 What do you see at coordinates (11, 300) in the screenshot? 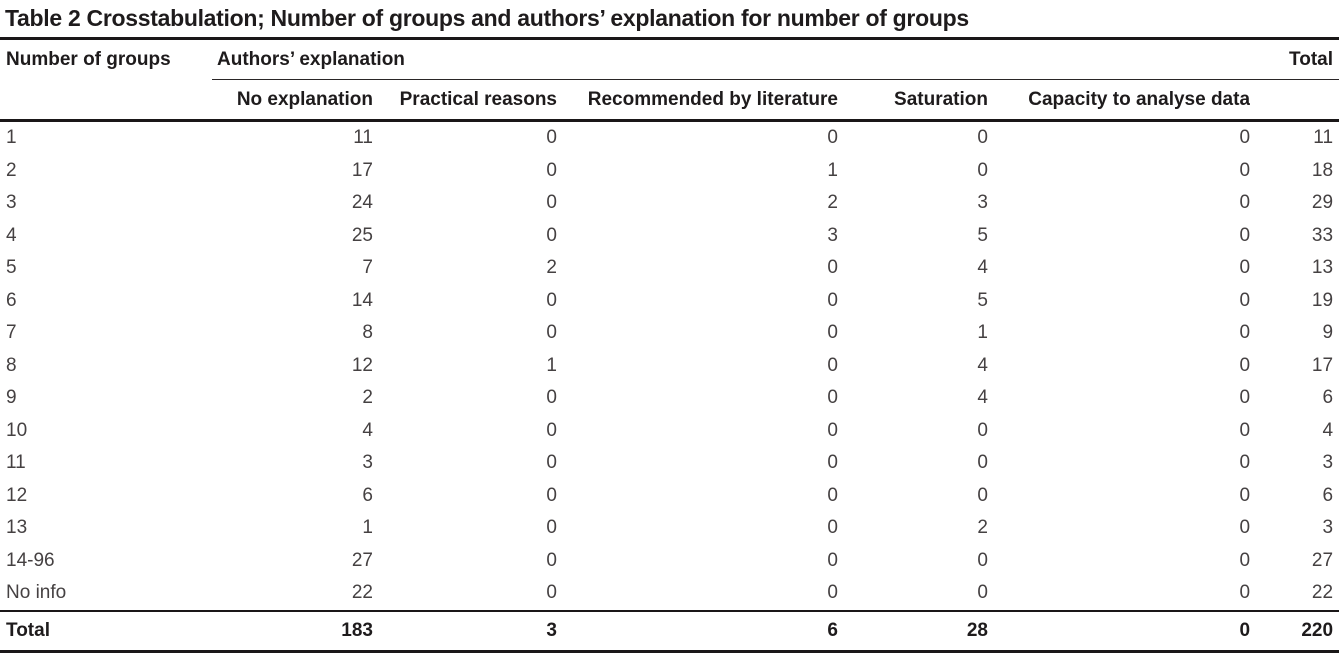
I see `row-label: 6` at bounding box center [11, 300].